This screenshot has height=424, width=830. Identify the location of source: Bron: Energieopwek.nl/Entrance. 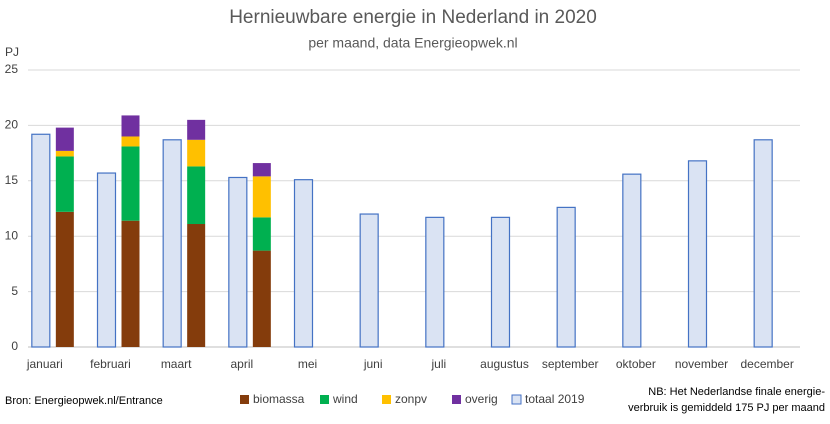
(84, 401).